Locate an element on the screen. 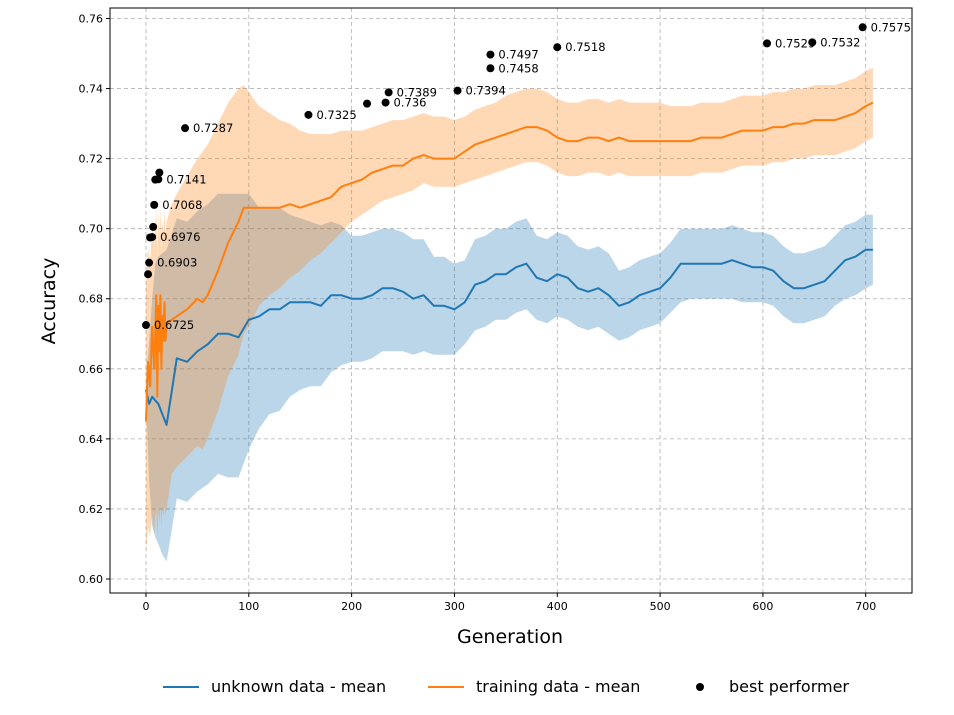  y-tick-label: 0.76 is located at coordinates (91, 19).